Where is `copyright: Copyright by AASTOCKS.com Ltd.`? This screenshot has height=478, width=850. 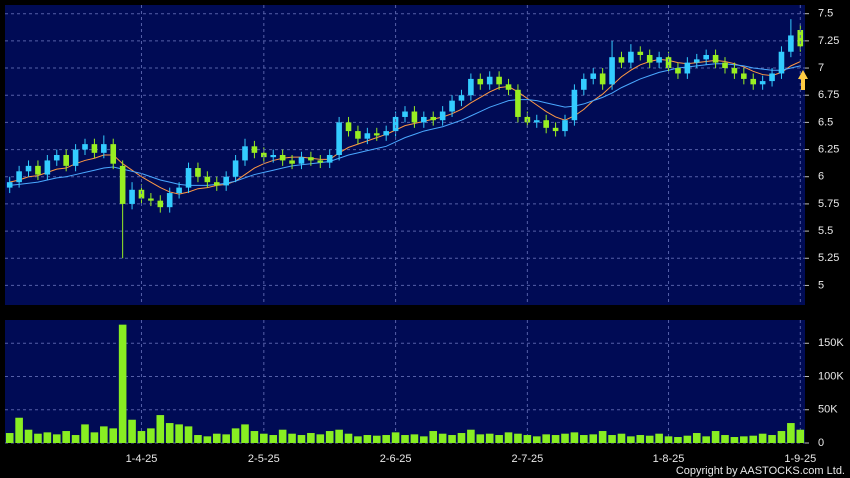 copyright: Copyright by AASTOCKS.com Ltd. is located at coordinates (760, 471).